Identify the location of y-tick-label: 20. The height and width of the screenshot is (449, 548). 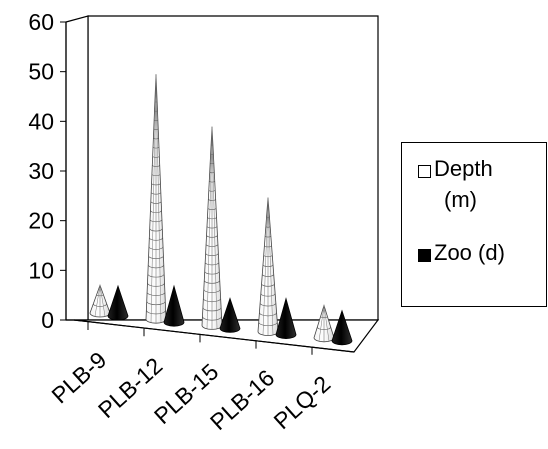
(41, 221).